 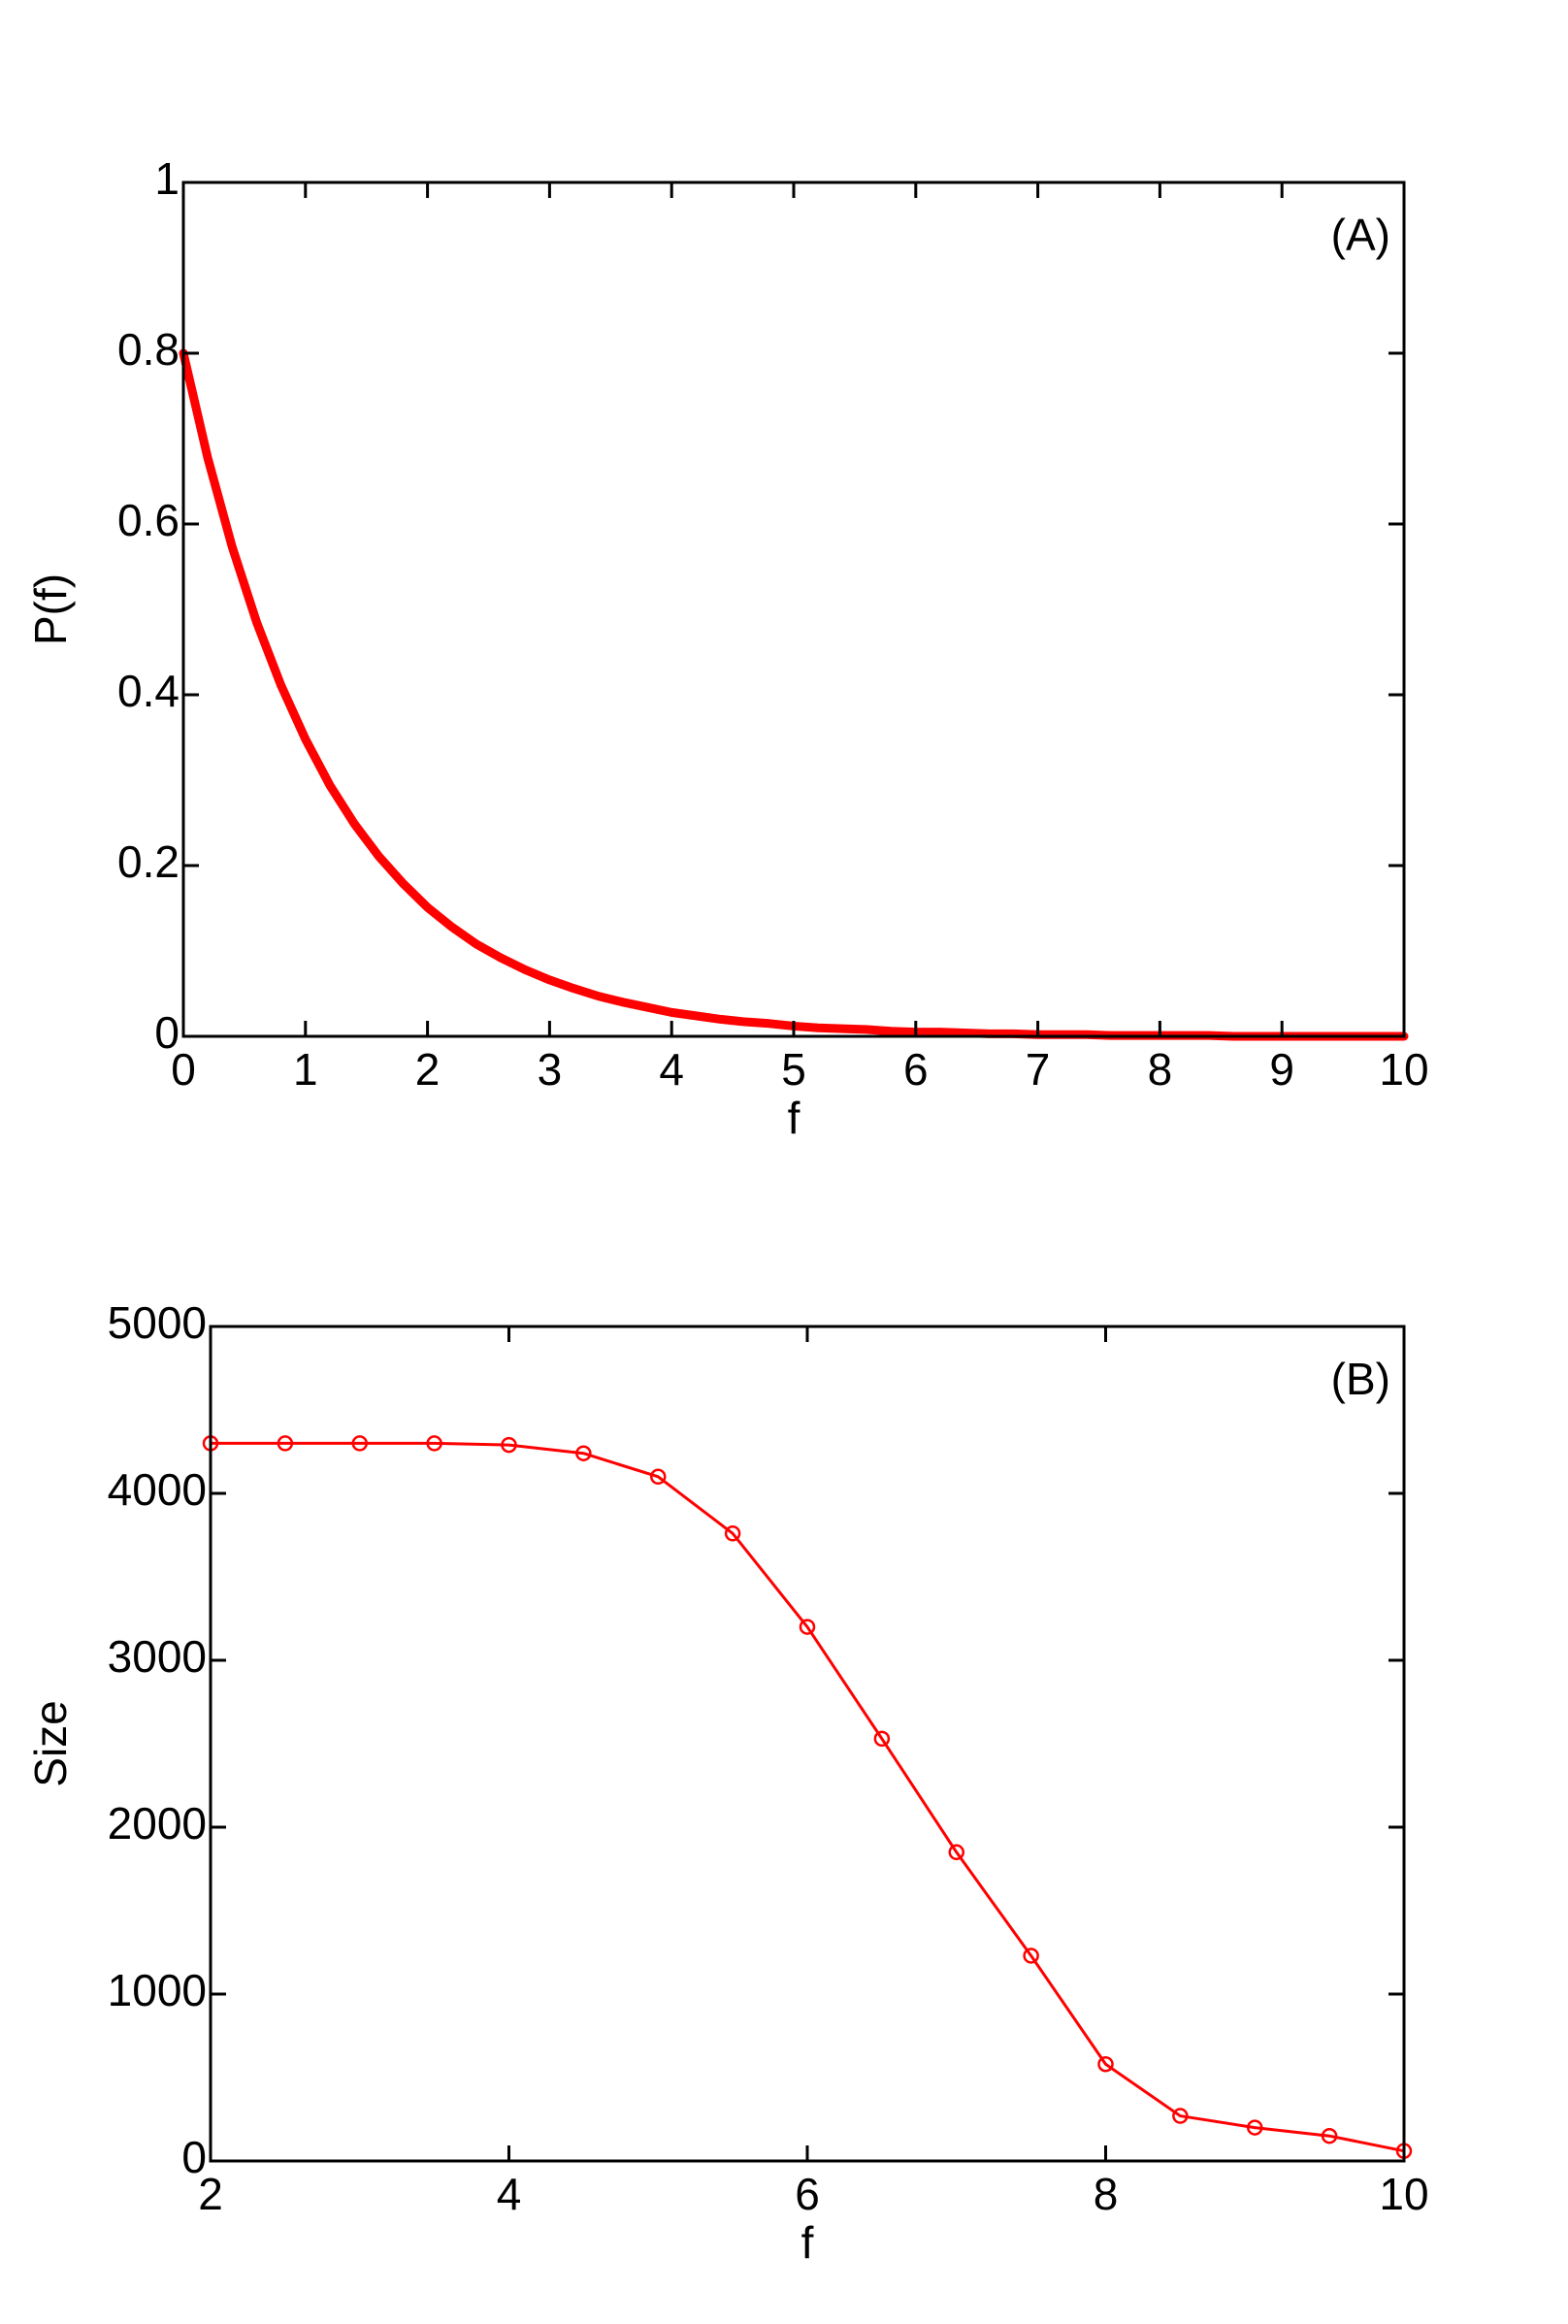 What do you see at coordinates (1038, 1069) in the screenshot?
I see `x-tick-label: 7` at bounding box center [1038, 1069].